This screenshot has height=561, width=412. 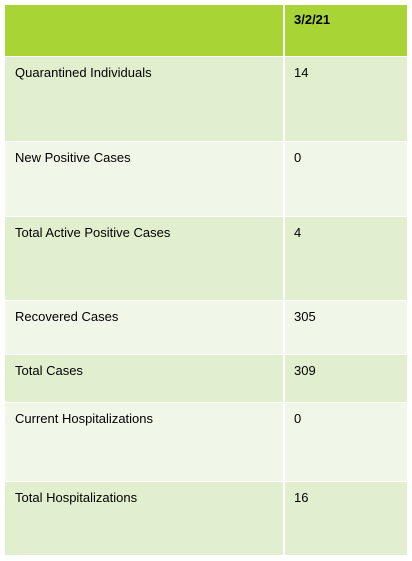 What do you see at coordinates (346, 258) in the screenshot?
I see `row-value-cell: 4` at bounding box center [346, 258].